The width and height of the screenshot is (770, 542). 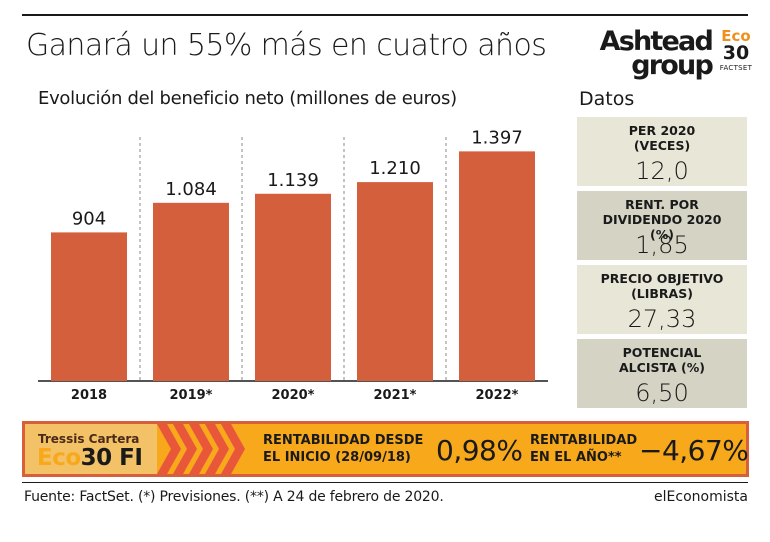 I want to click on top-rule, so click(x=385, y=15).